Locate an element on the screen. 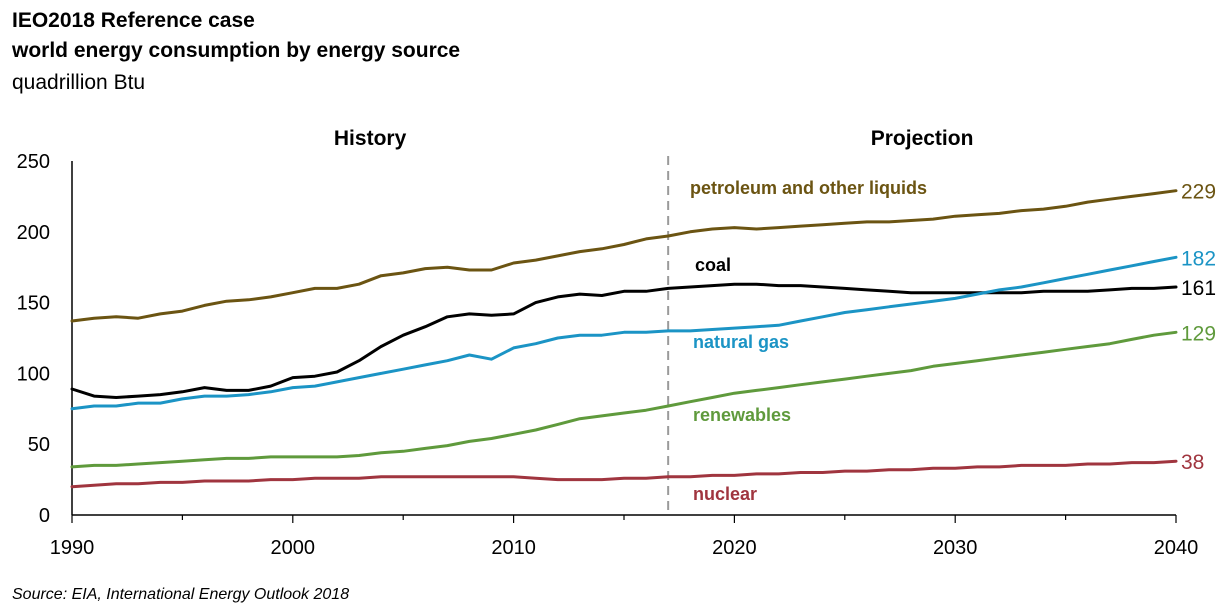 The height and width of the screenshot is (608, 1221). series-line-nuclear is located at coordinates (624, 474).